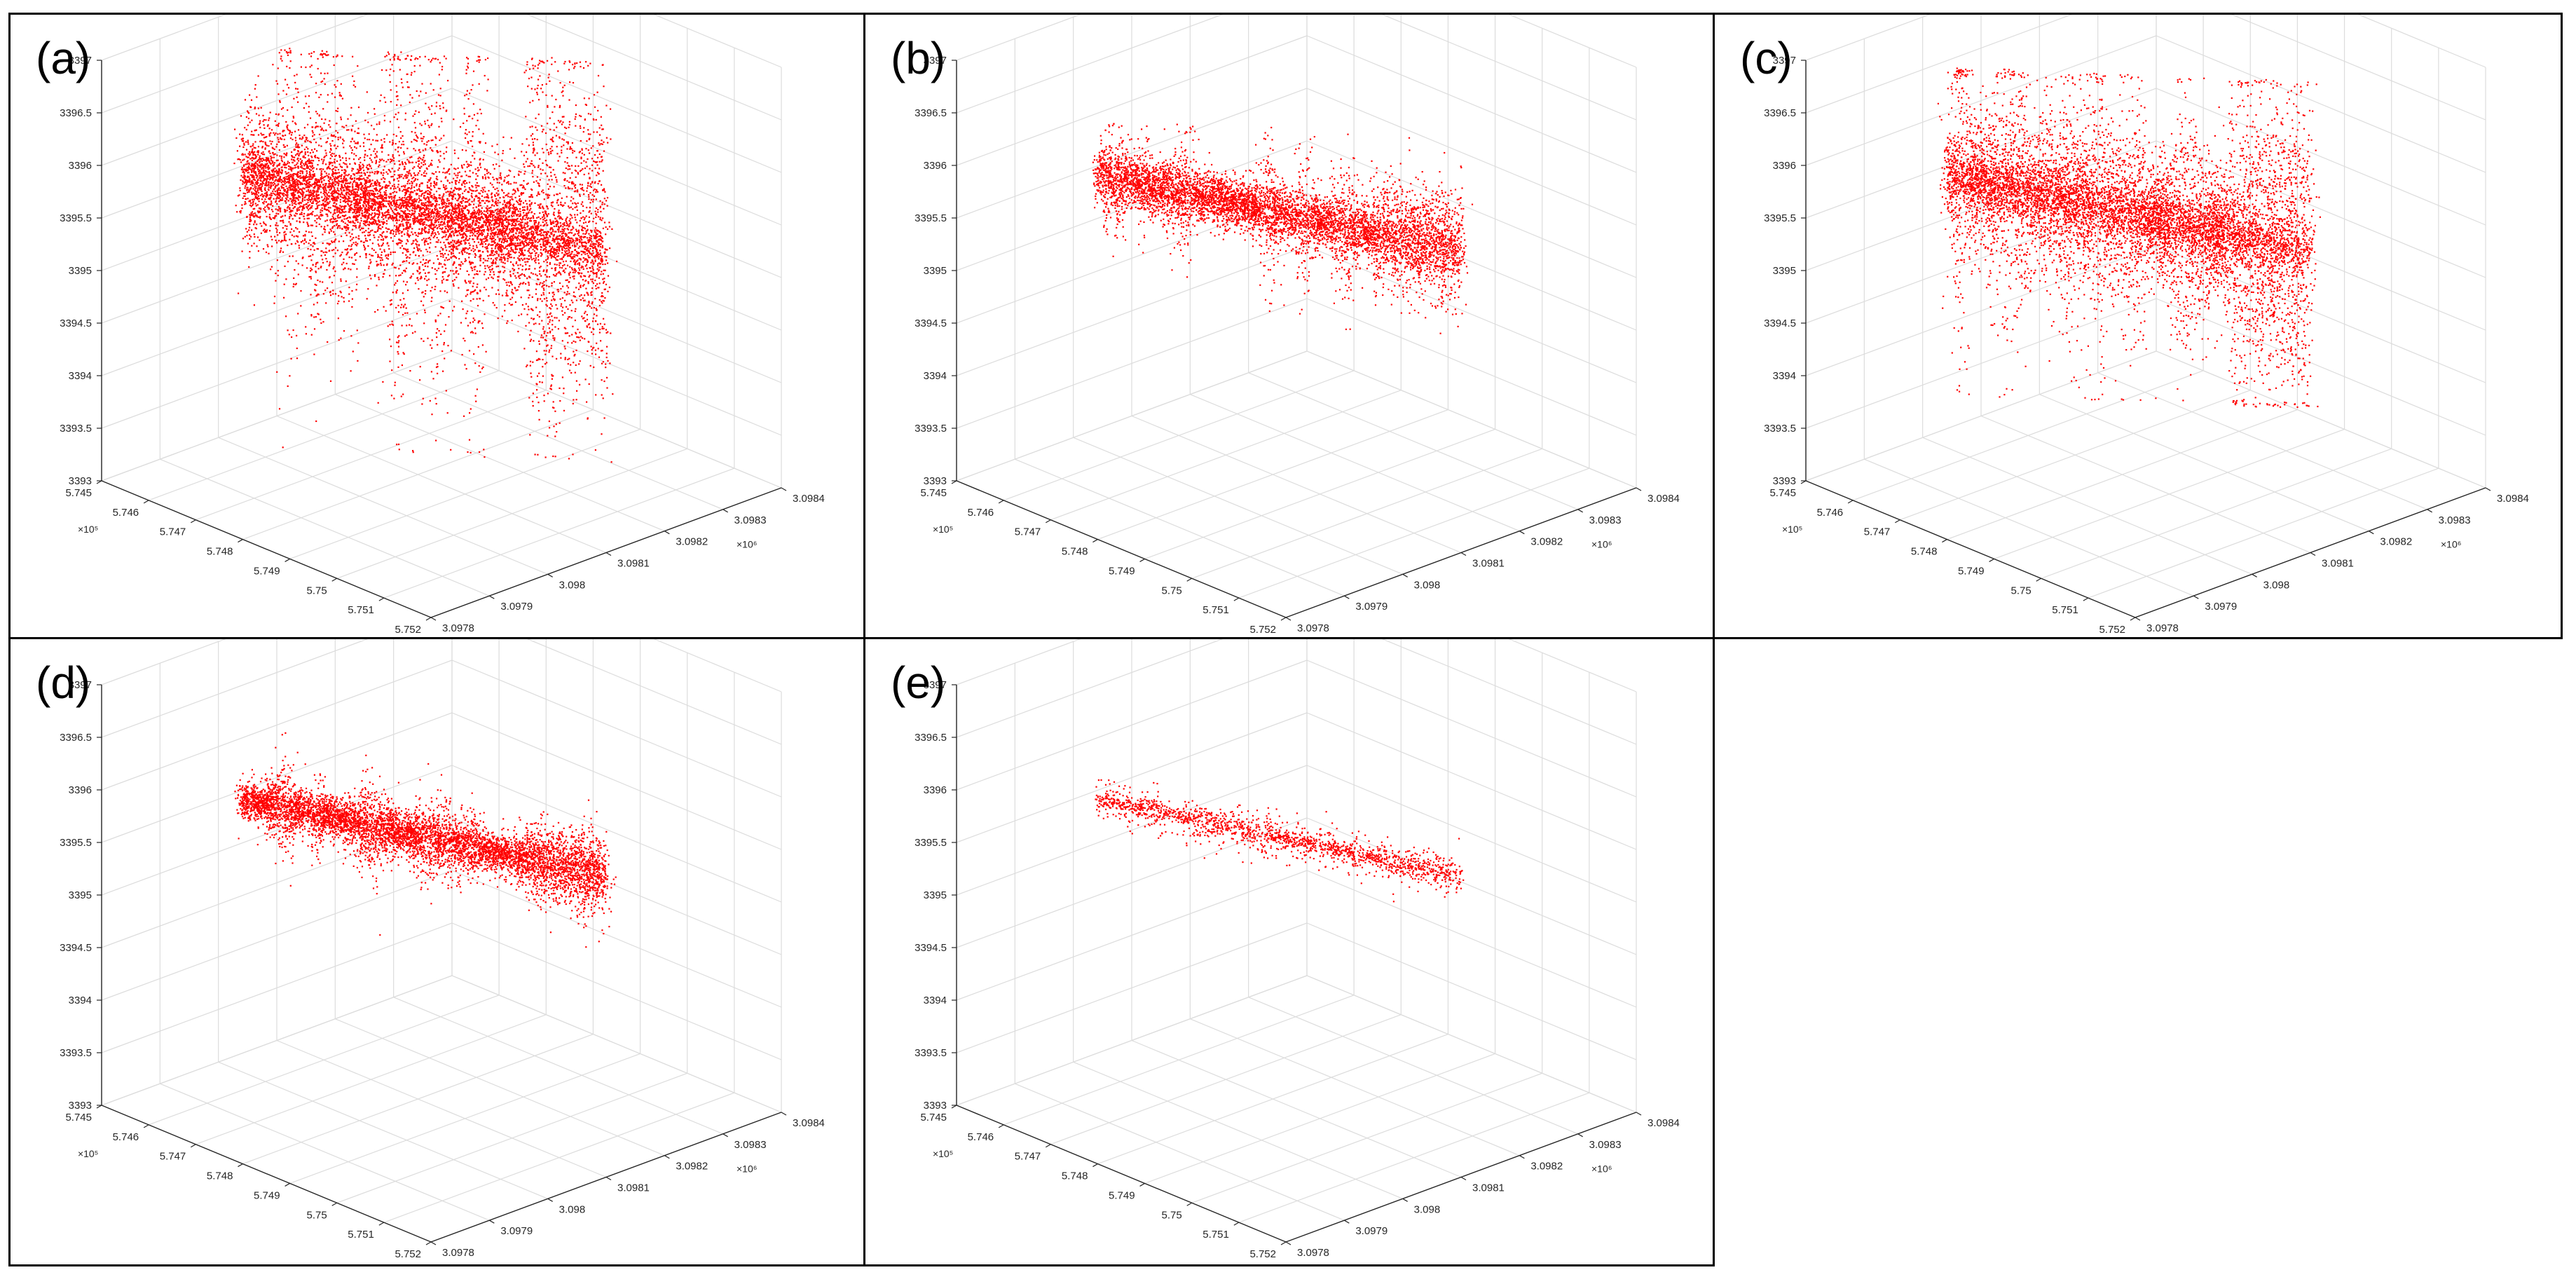  I want to click on x-tick-mark, so click(428, 619).